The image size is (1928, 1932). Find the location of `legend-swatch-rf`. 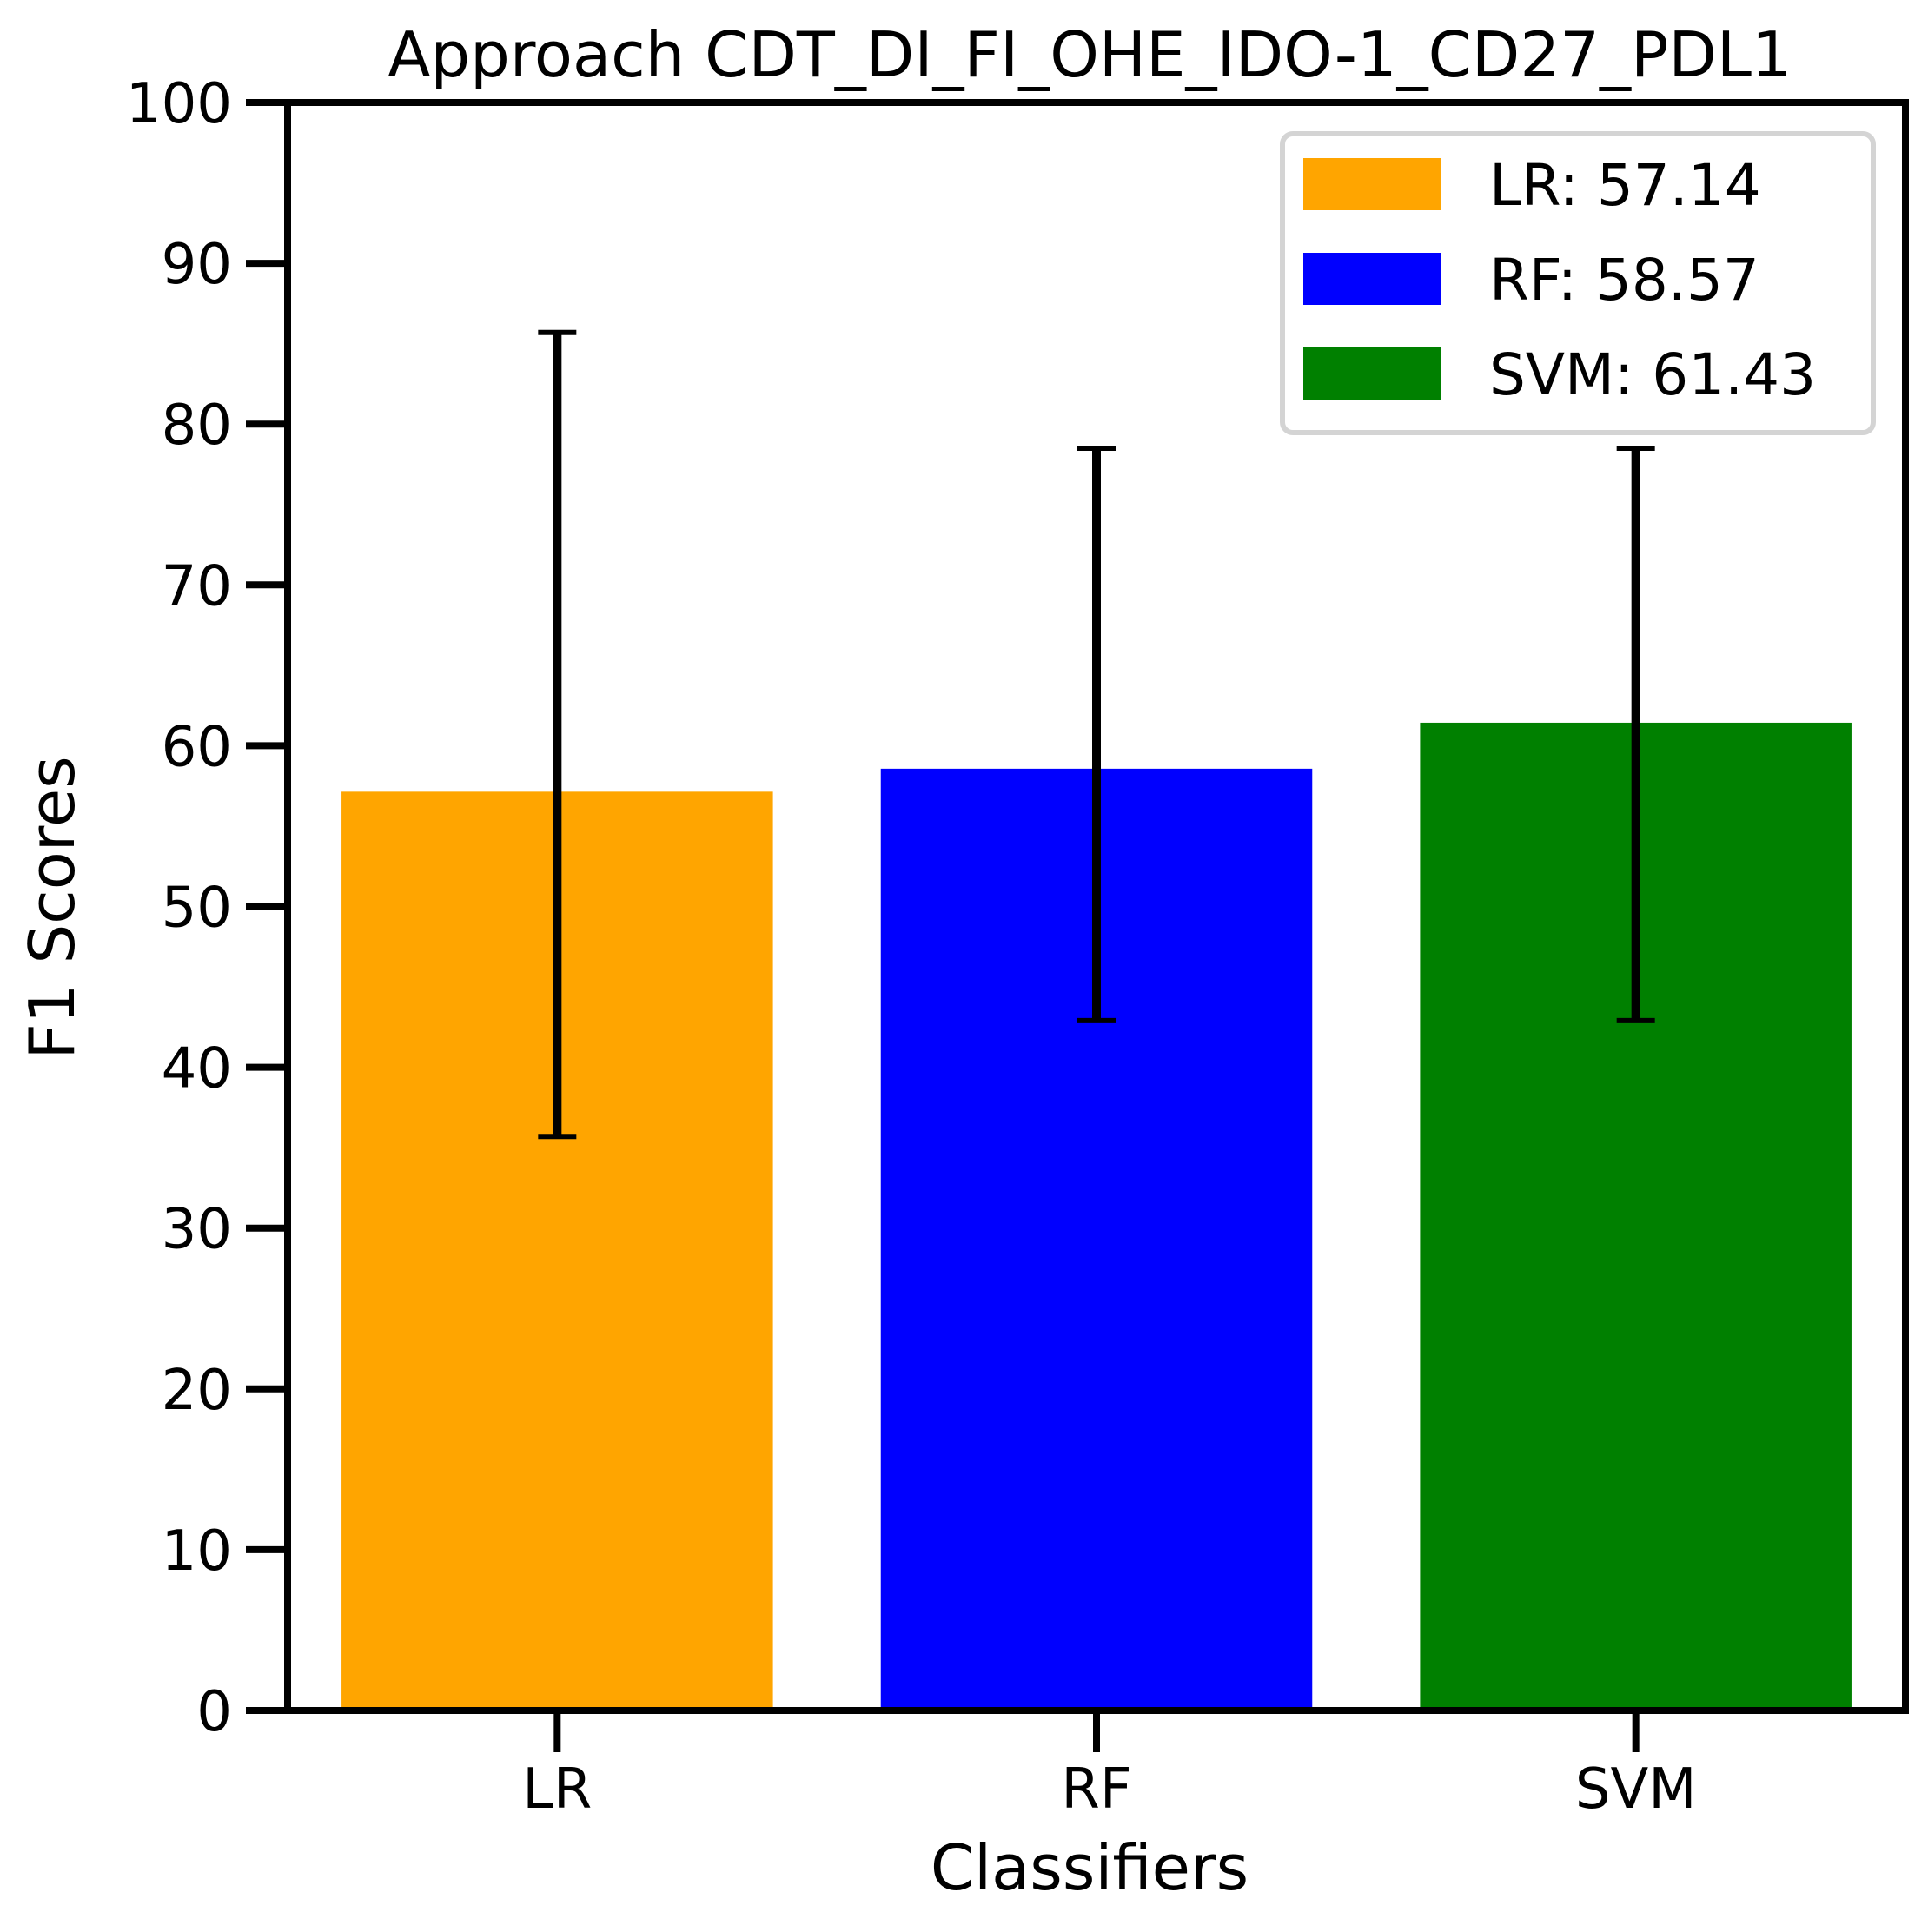

legend-swatch-rf is located at coordinates (1372, 279).